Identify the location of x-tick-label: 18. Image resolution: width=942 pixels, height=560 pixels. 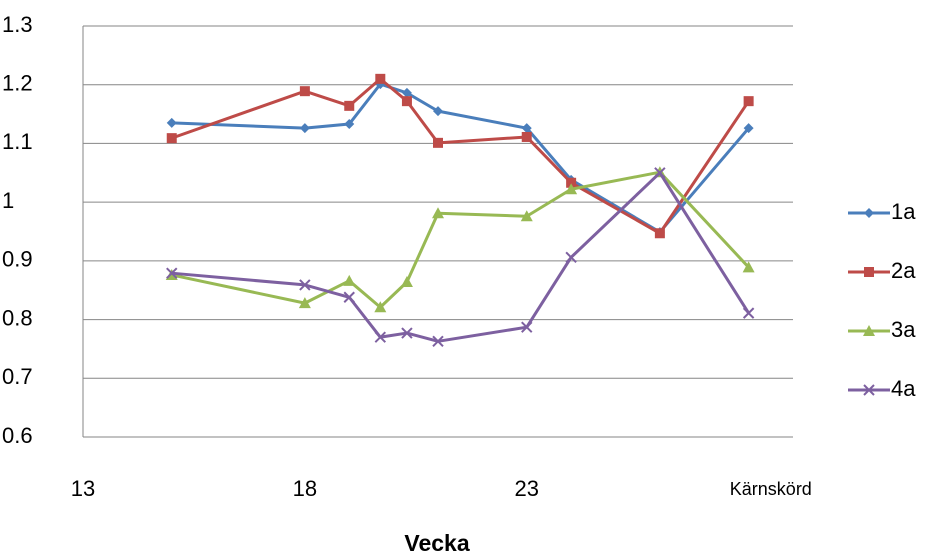
(305, 488).